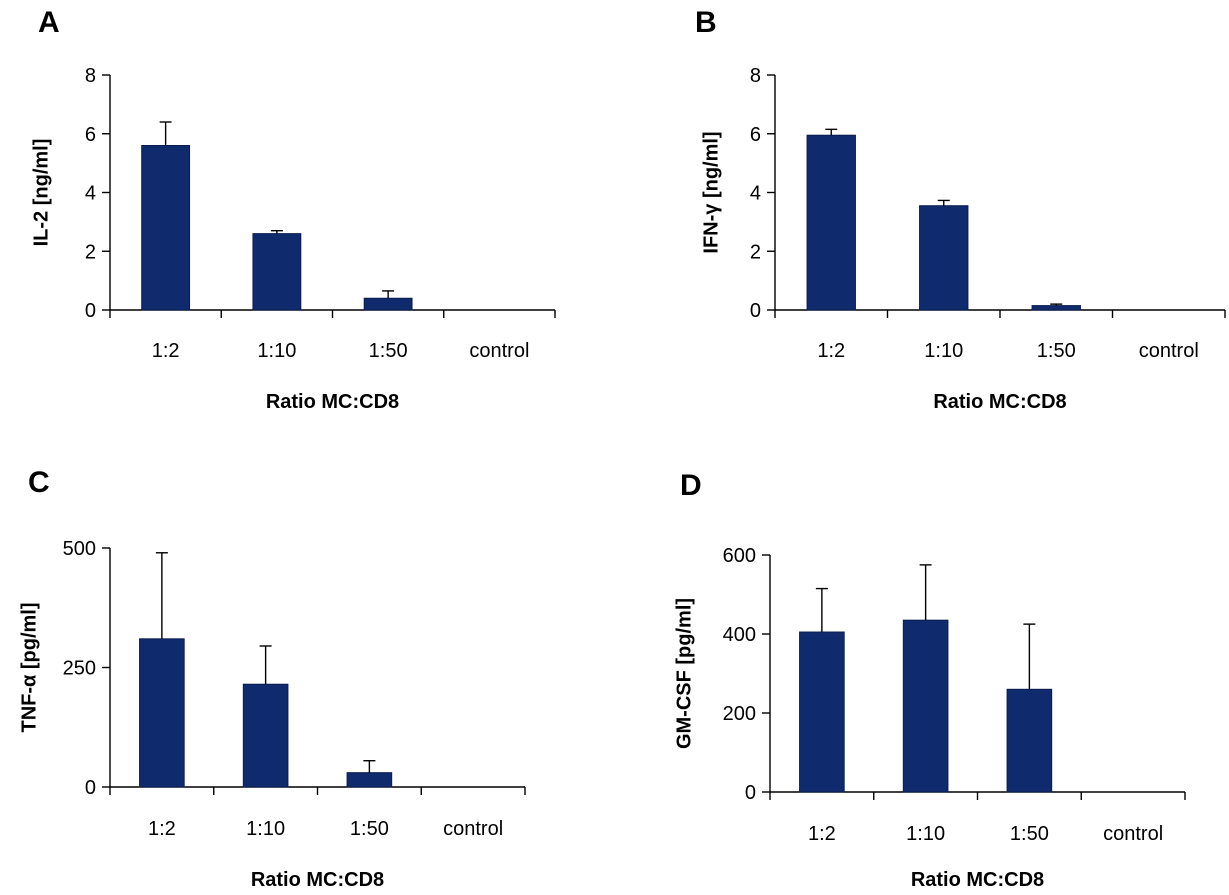 The width and height of the screenshot is (1229, 895). What do you see at coordinates (711, 192) in the screenshot?
I see `y-axis-title: IFN-γ [ng/ml]` at bounding box center [711, 192].